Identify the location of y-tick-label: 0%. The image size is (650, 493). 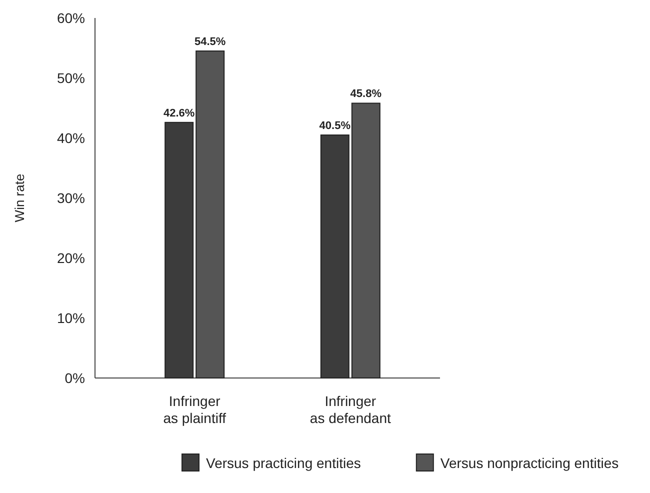
(74, 378).